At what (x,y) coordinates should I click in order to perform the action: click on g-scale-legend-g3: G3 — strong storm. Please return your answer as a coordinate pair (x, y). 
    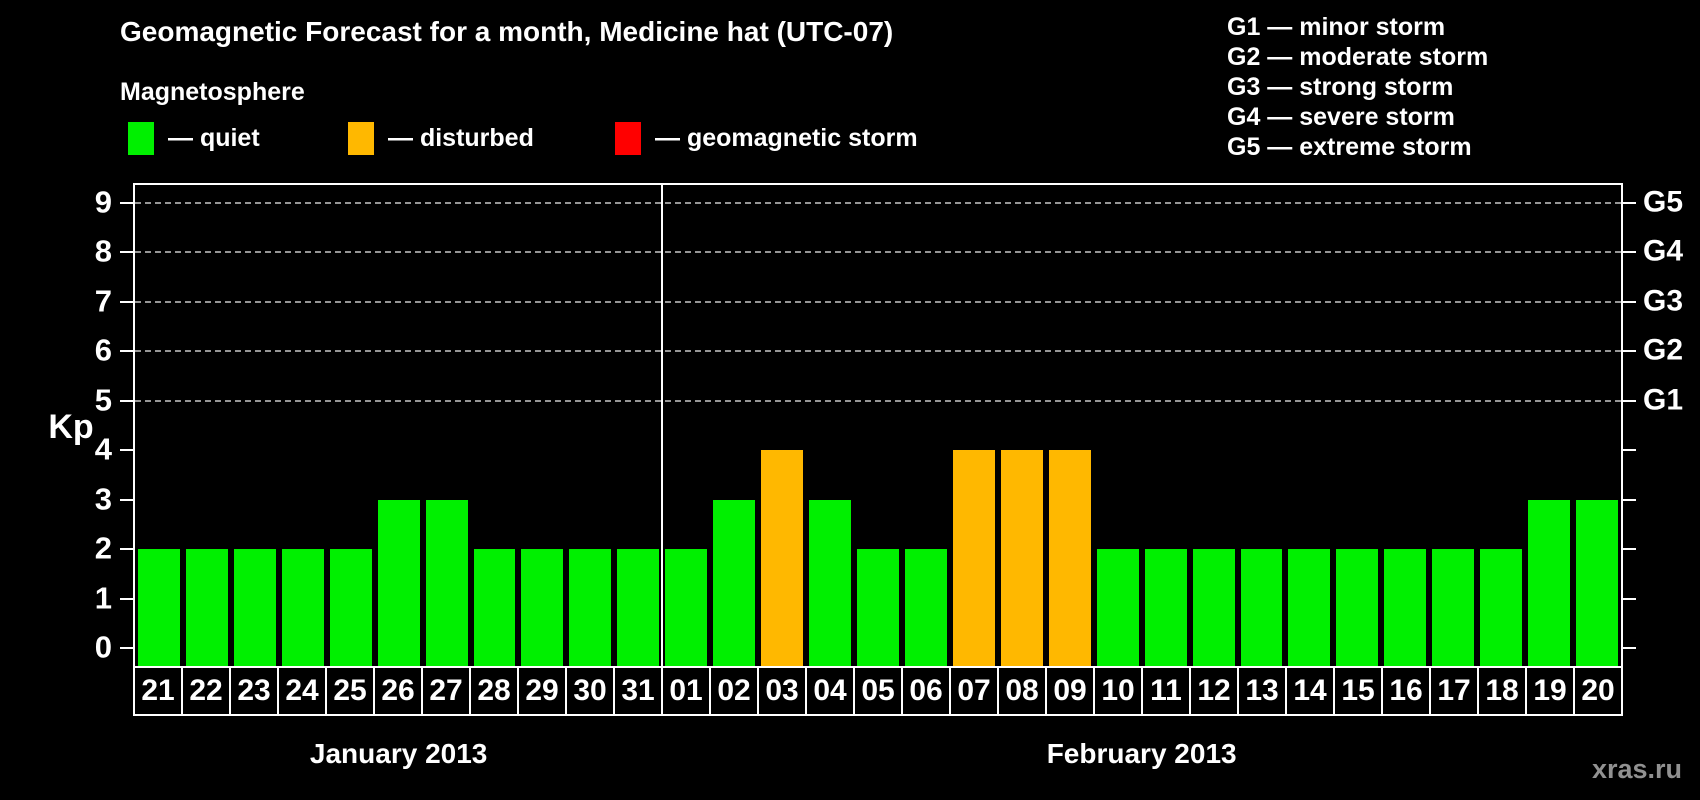
    Looking at the image, I should click on (1340, 87).